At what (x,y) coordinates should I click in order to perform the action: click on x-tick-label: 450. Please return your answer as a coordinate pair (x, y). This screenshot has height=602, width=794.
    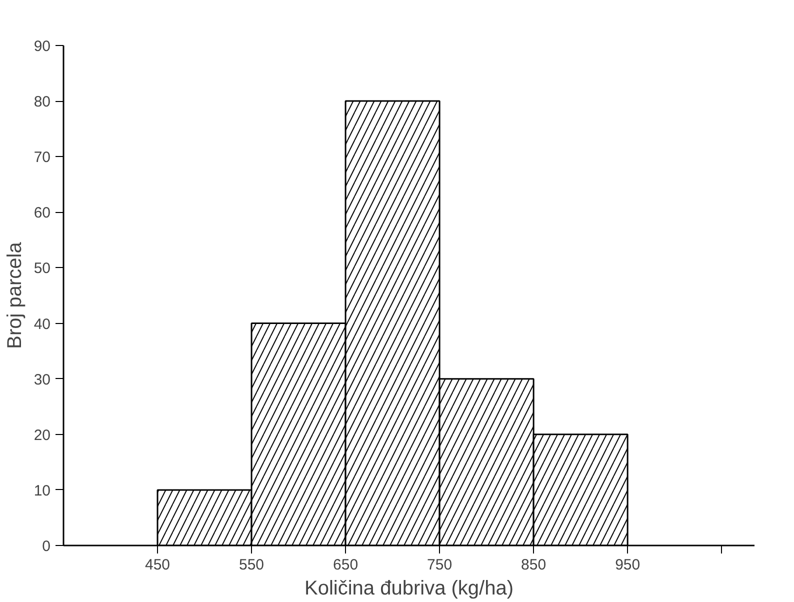
    Looking at the image, I should click on (157, 565).